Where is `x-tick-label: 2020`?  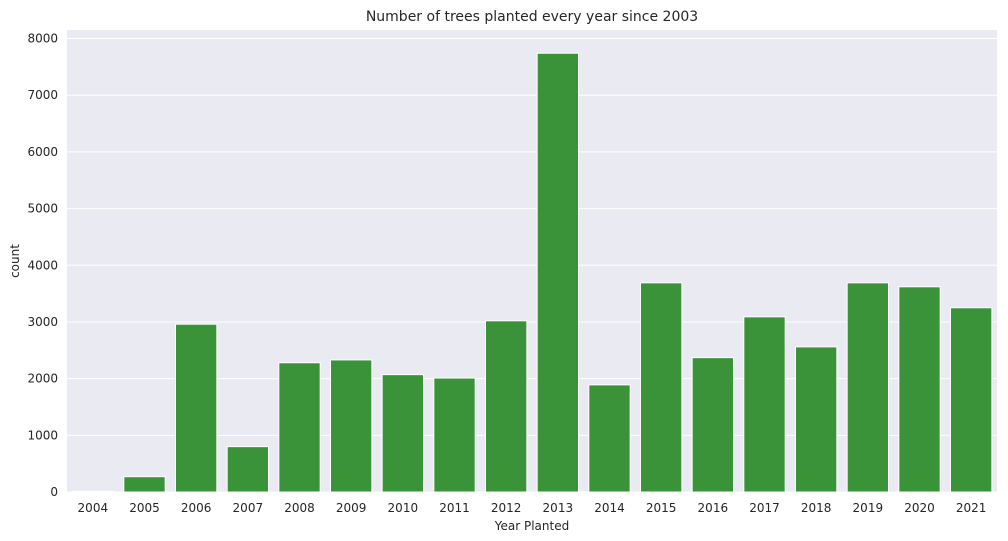 x-tick-label: 2020 is located at coordinates (919, 508).